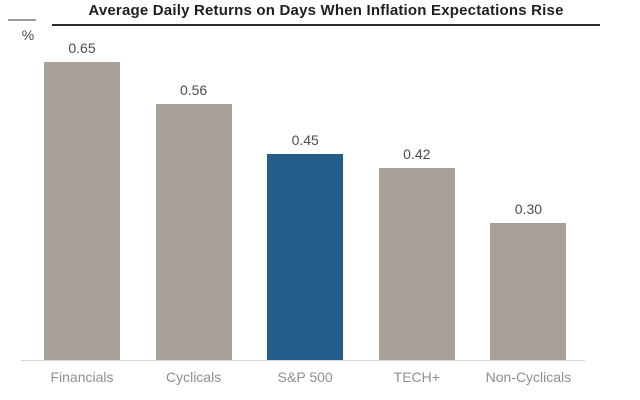 The image size is (640, 400). I want to click on bar-category-label: TECH+, so click(416, 377).